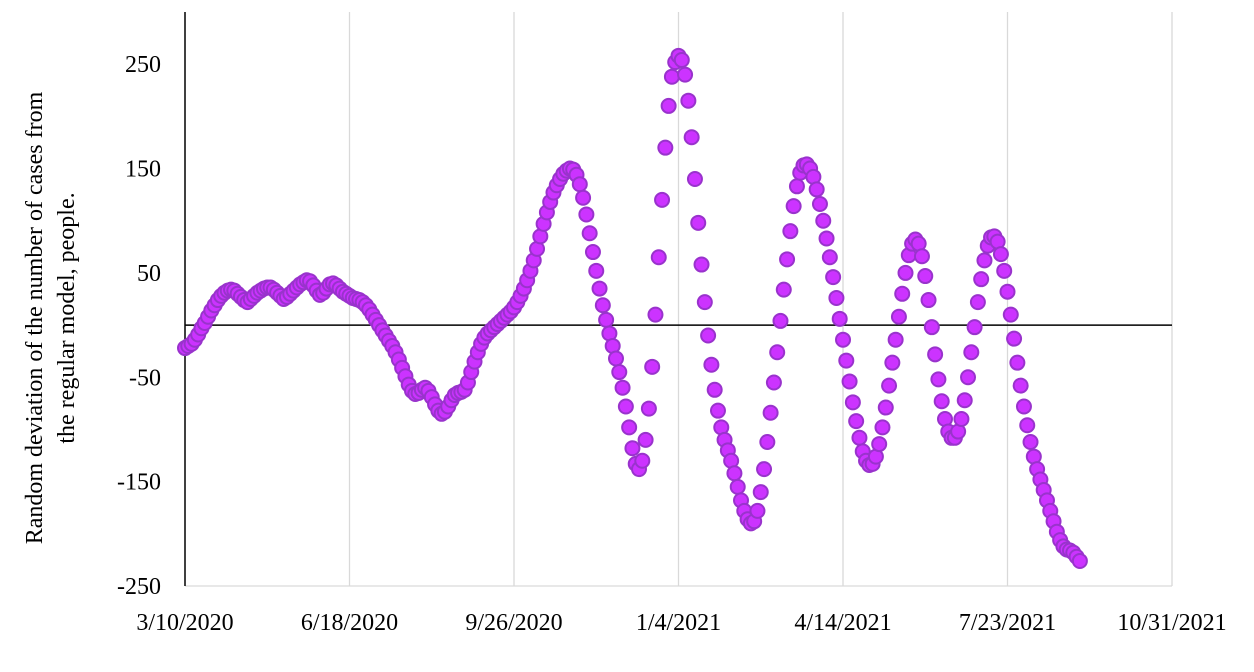 Image resolution: width=1254 pixels, height=672 pixels. I want to click on x-tick-label: 3/10/2020, so click(184, 623).